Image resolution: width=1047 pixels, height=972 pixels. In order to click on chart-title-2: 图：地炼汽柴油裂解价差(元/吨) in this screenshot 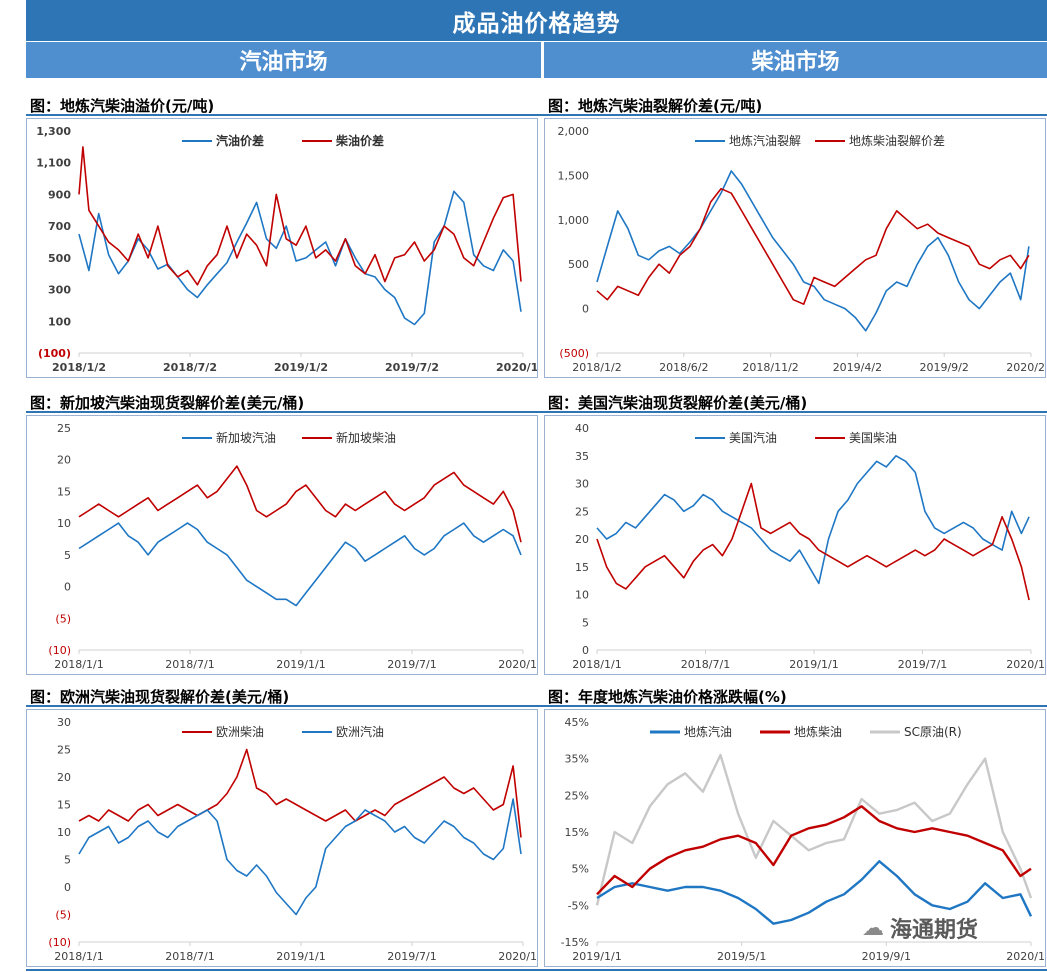, I will do `click(655, 106)`.